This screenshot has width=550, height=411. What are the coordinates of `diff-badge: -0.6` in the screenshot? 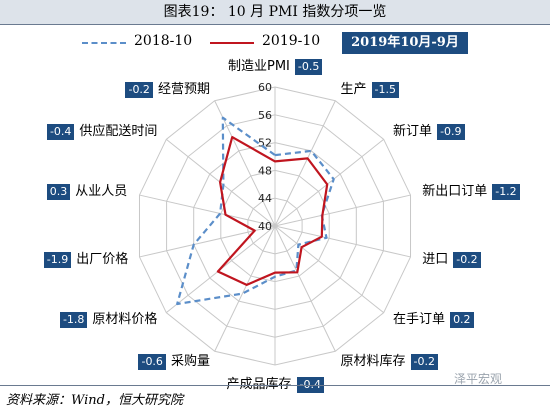 It's located at (152, 362).